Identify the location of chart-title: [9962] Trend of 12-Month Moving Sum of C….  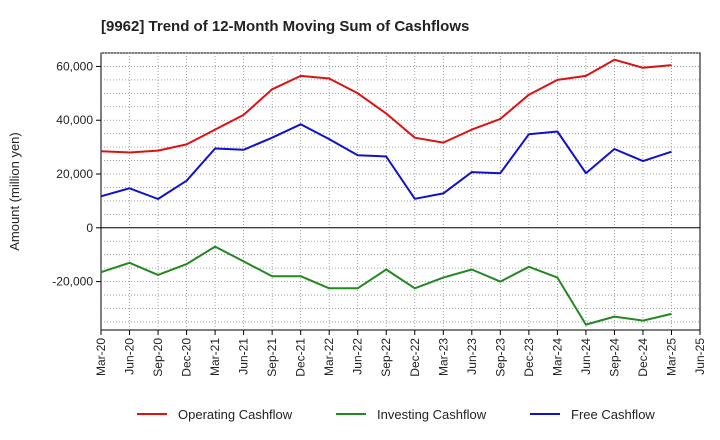
(285, 26).